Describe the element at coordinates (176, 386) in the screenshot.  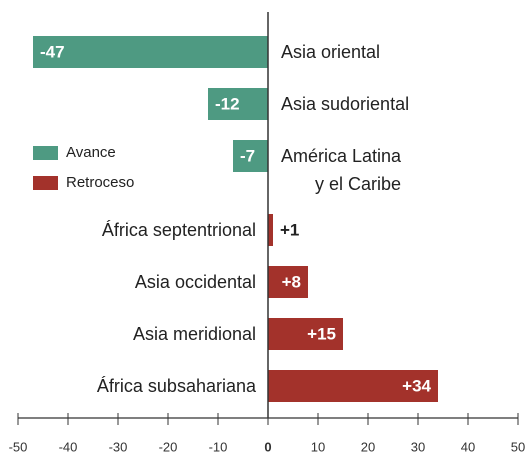
I see `category-label: África subsahariana` at that location.